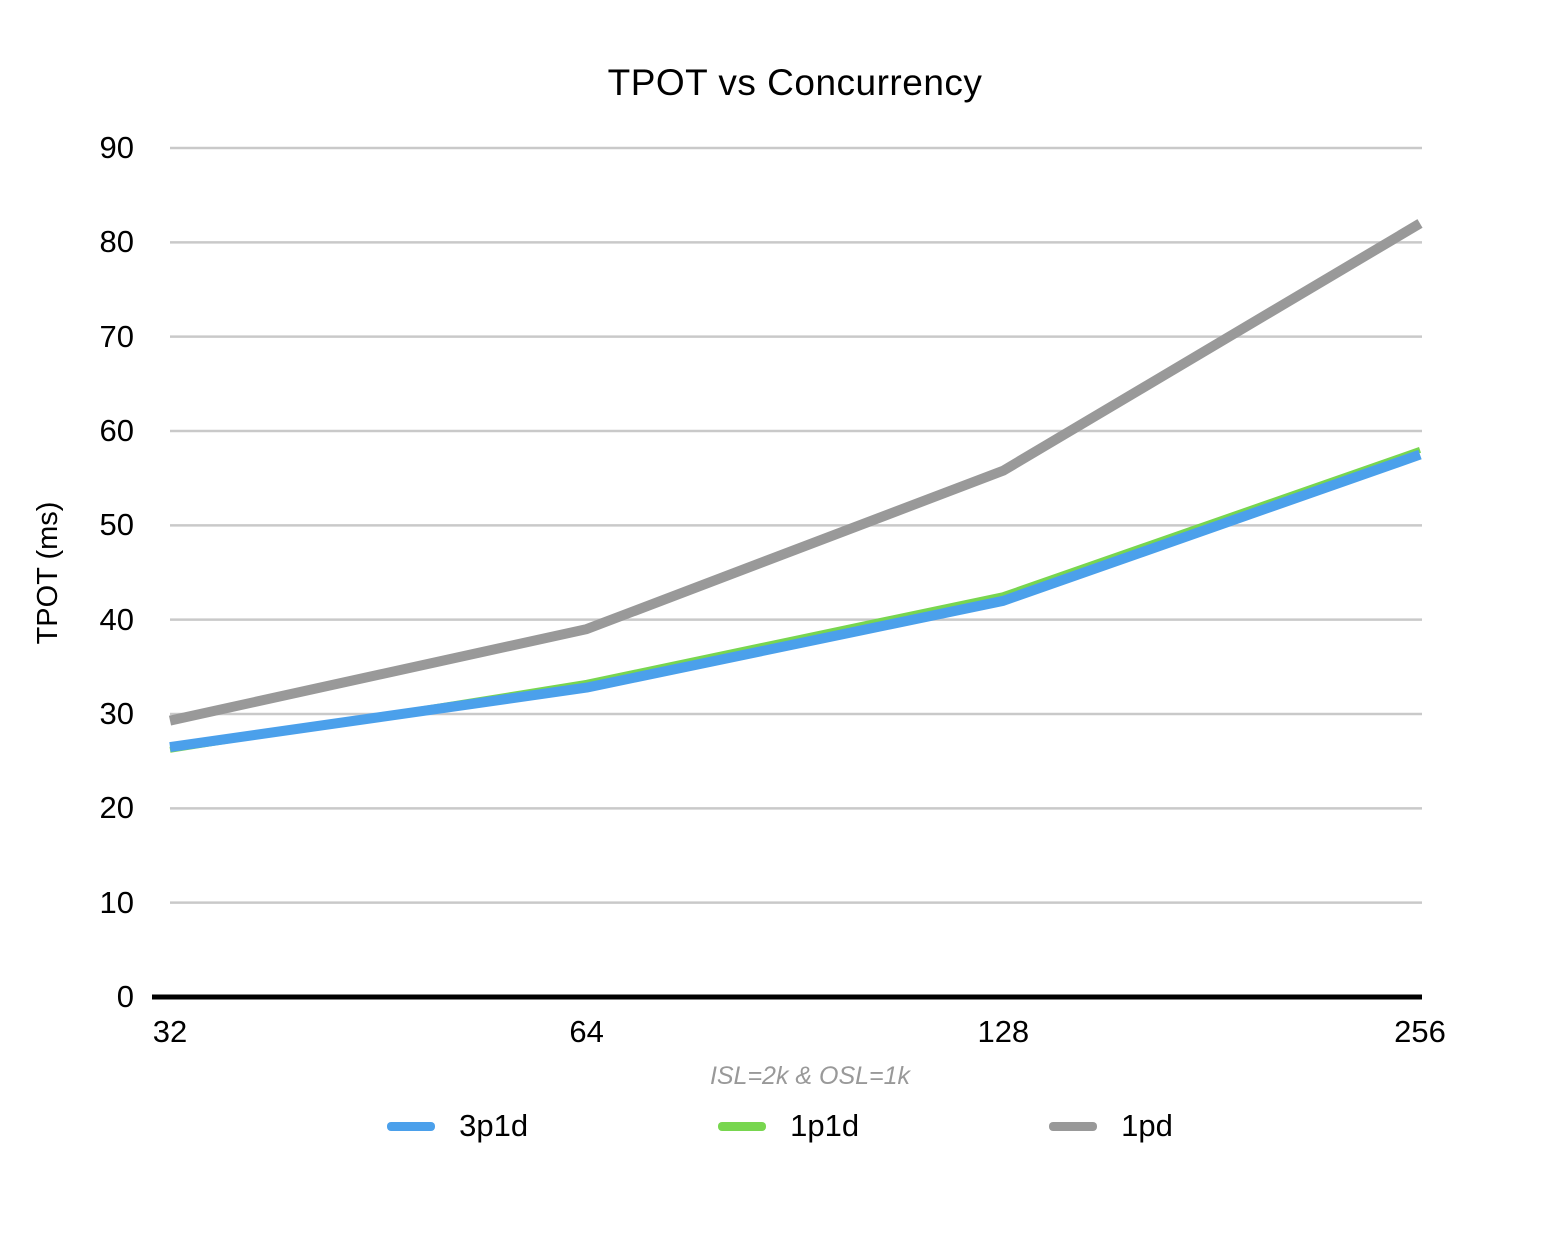  What do you see at coordinates (170, 1031) in the screenshot?
I see `x-tick-label-32: 32` at bounding box center [170, 1031].